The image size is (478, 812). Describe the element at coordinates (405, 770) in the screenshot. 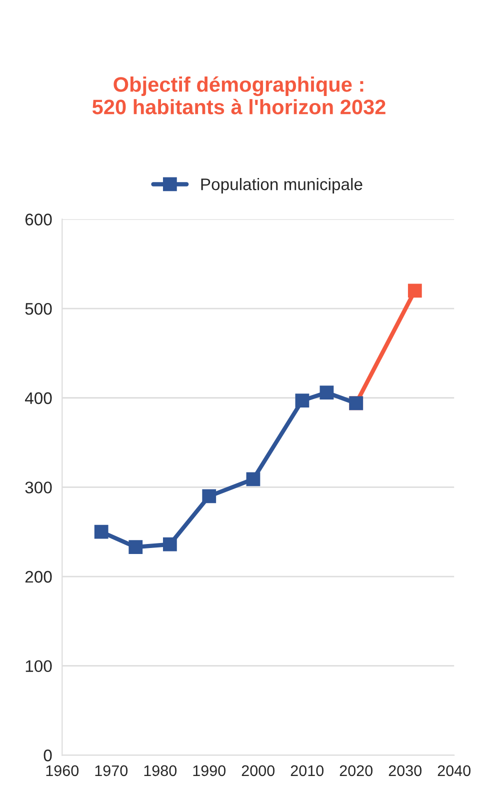

I see `x-tick-label: 2030` at that location.